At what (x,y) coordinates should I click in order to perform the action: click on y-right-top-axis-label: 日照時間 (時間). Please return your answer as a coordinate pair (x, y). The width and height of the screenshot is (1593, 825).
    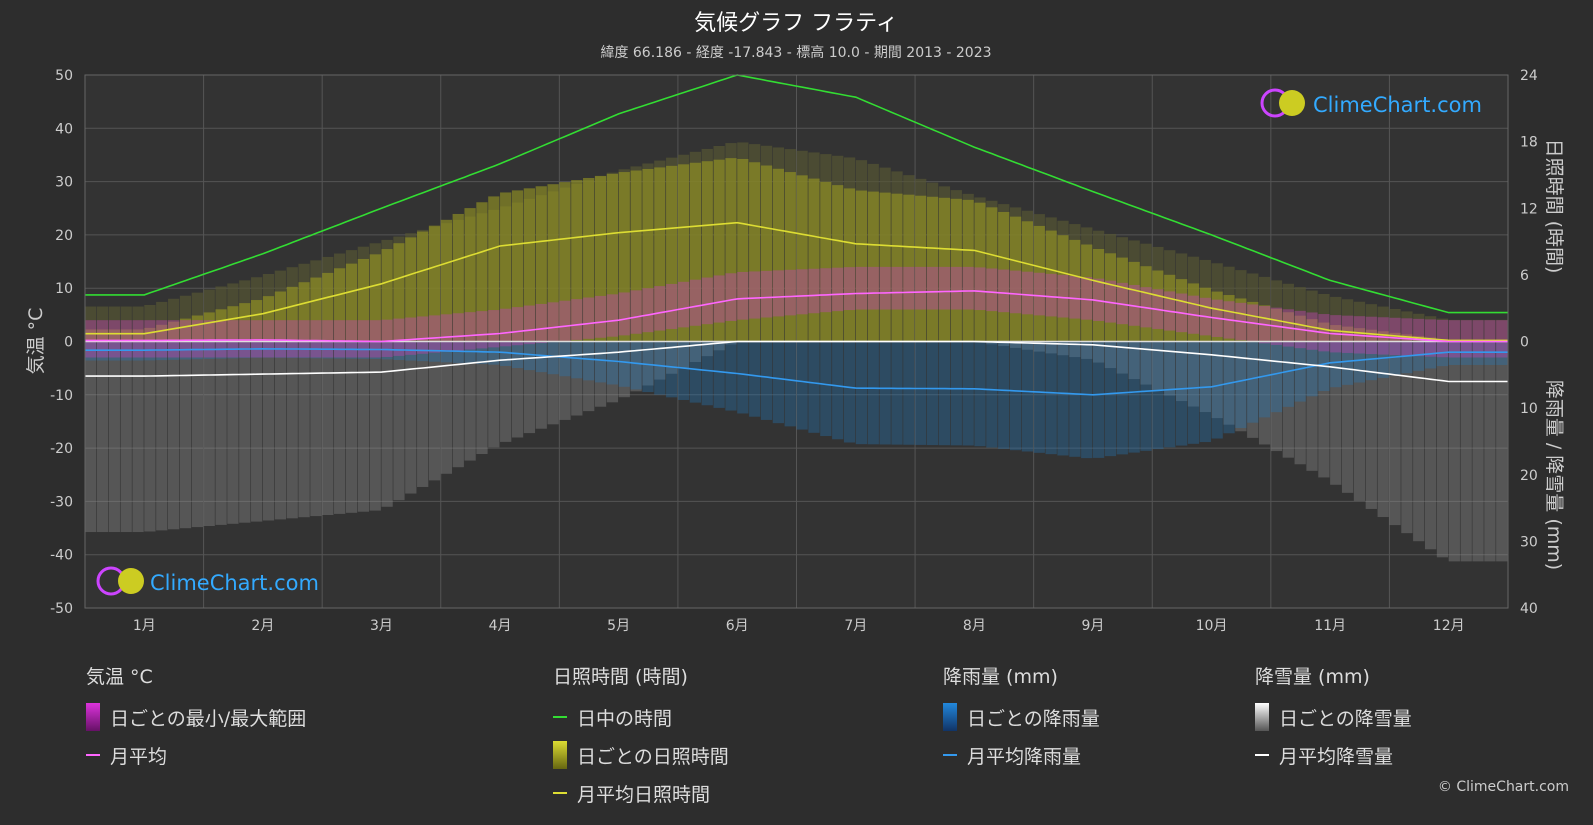
    Looking at the image, I should click on (1554, 206).